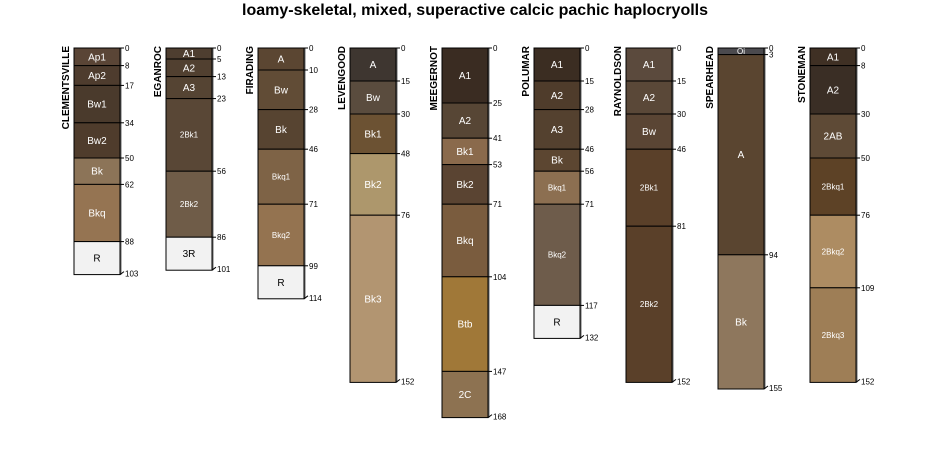  I want to click on horizon-label: A, so click(373, 65).